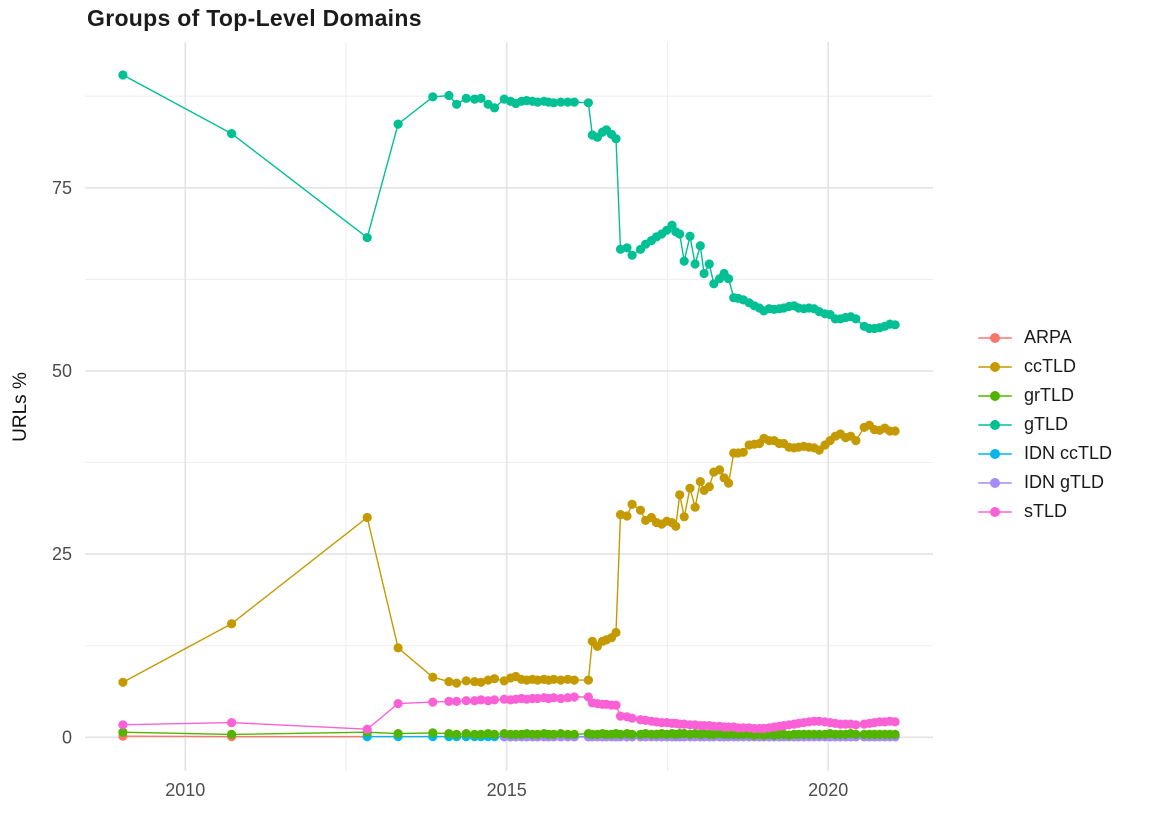 Image resolution: width=1164 pixels, height=827 pixels. What do you see at coordinates (67, 737) in the screenshot?
I see `y-axis-tick-label: 0` at bounding box center [67, 737].